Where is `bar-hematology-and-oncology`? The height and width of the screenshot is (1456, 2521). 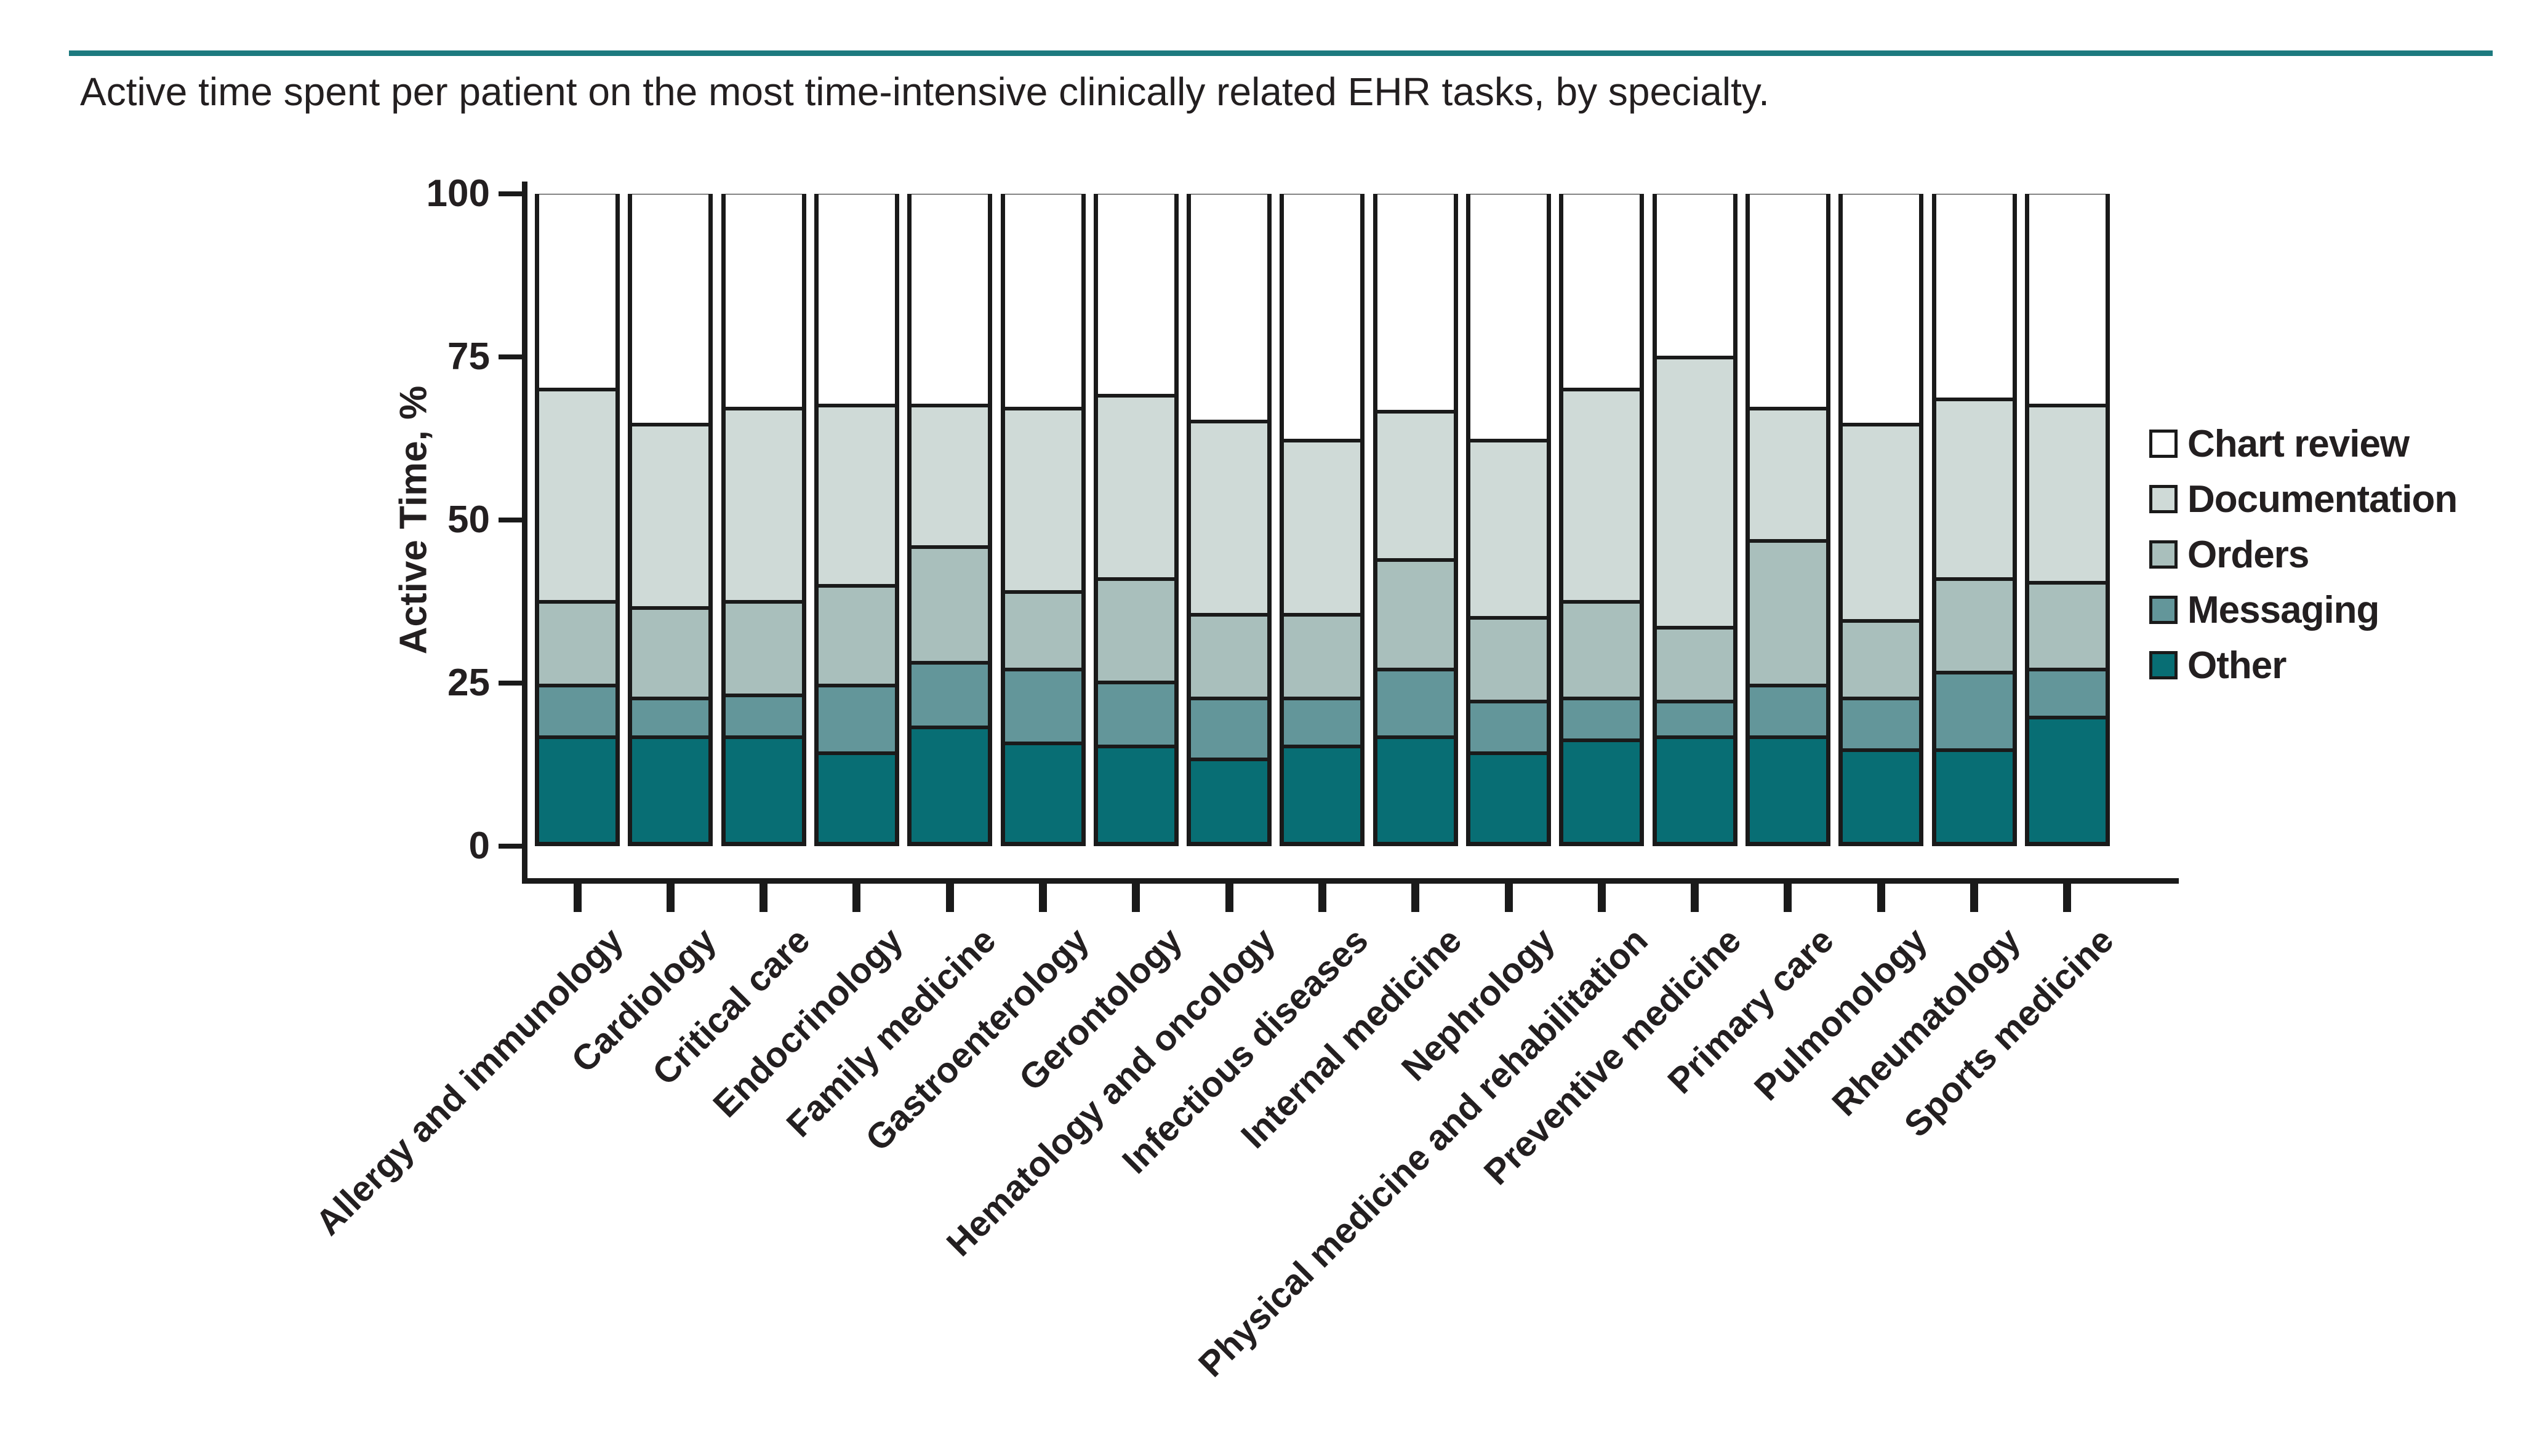 bar-hematology-and-oncology is located at coordinates (1229, 520).